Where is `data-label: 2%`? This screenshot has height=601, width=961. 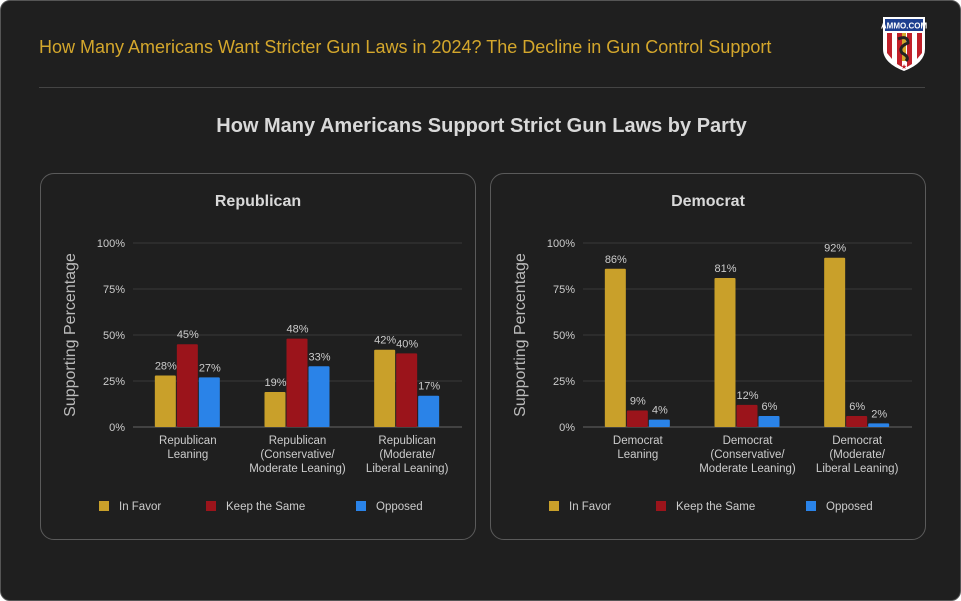 data-label: 2% is located at coordinates (879, 414).